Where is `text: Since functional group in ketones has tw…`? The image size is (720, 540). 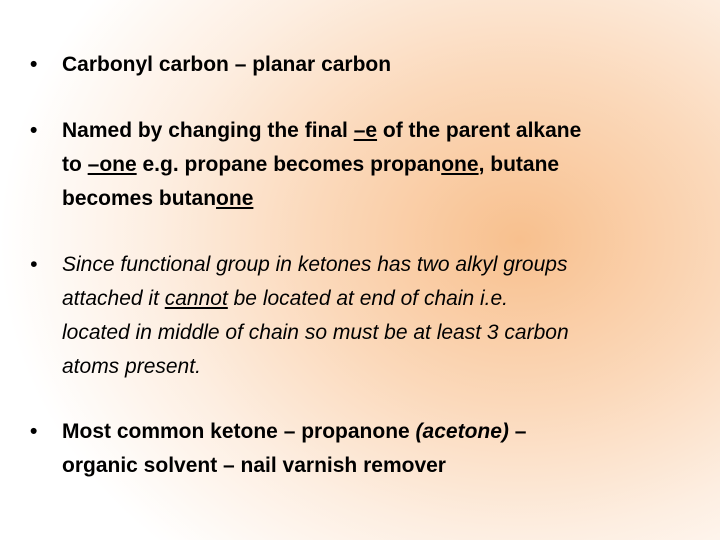
text: Since functional group in ketones has tw… is located at coordinates (315, 264).